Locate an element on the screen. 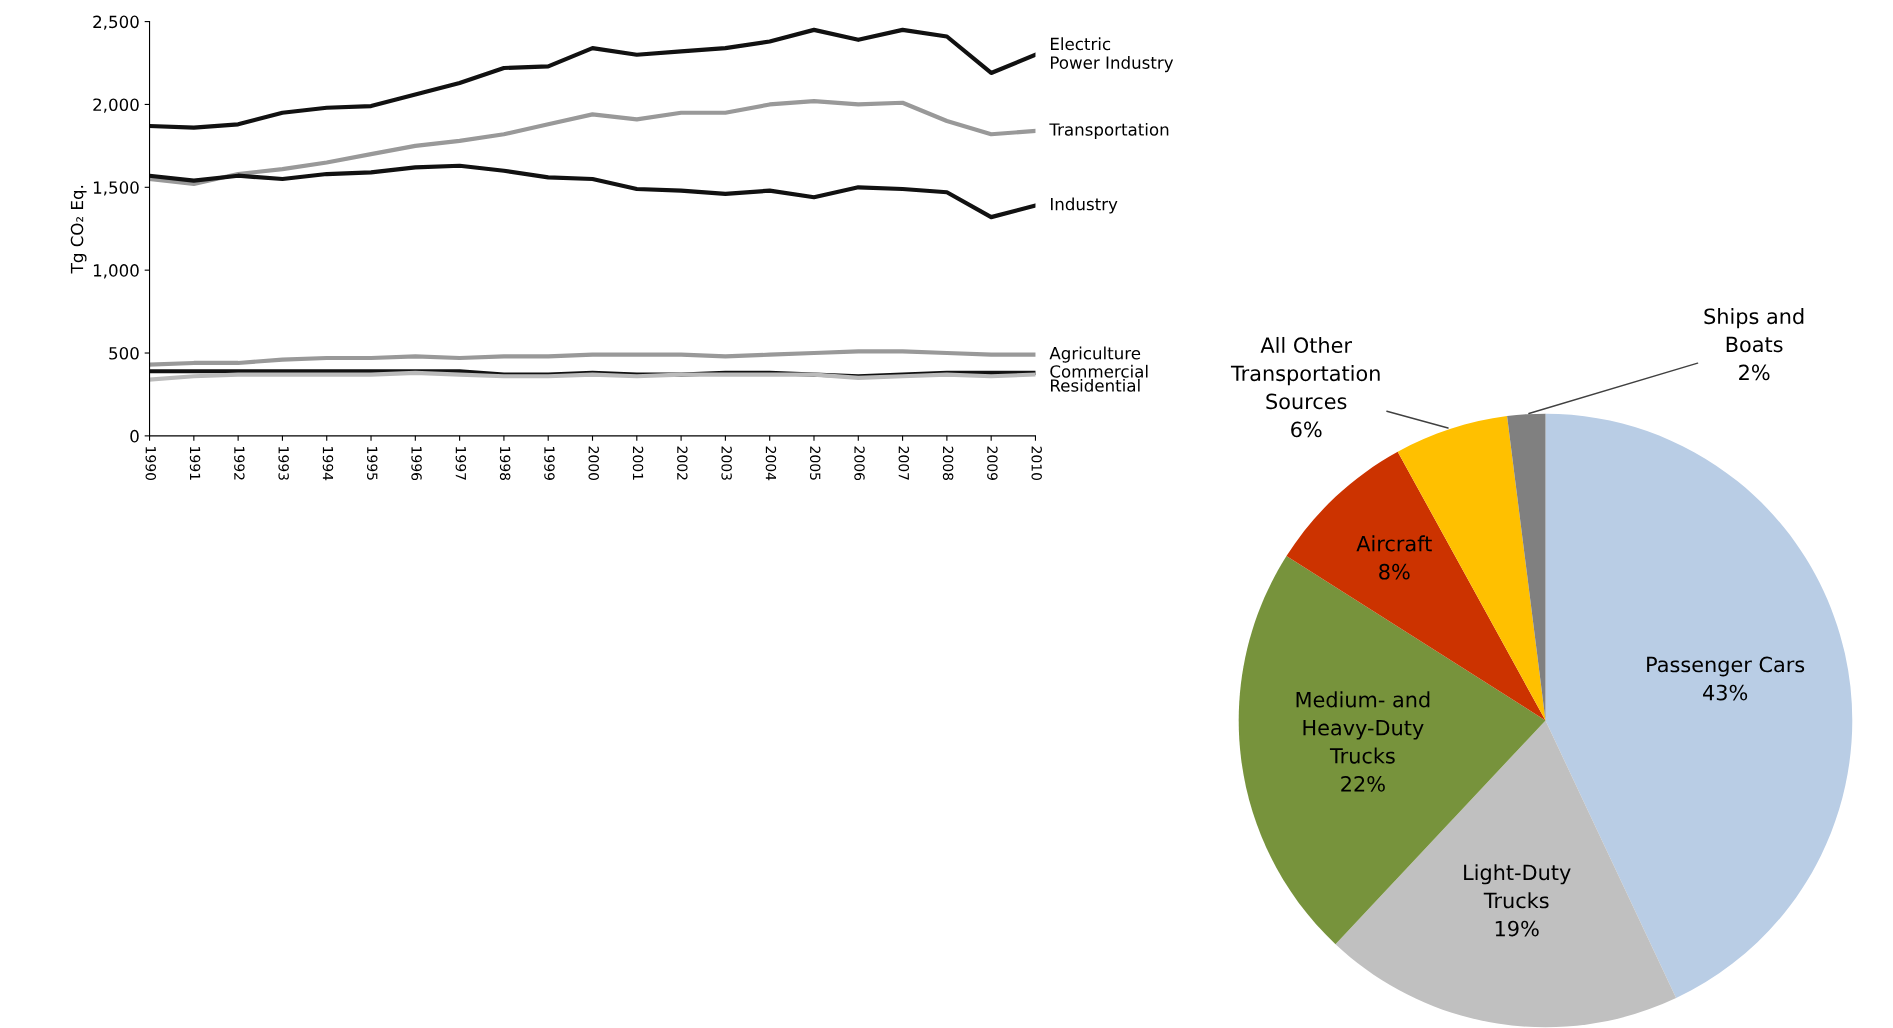 This screenshot has width=1893, height=1028. series-label: Industry is located at coordinates (1084, 205).